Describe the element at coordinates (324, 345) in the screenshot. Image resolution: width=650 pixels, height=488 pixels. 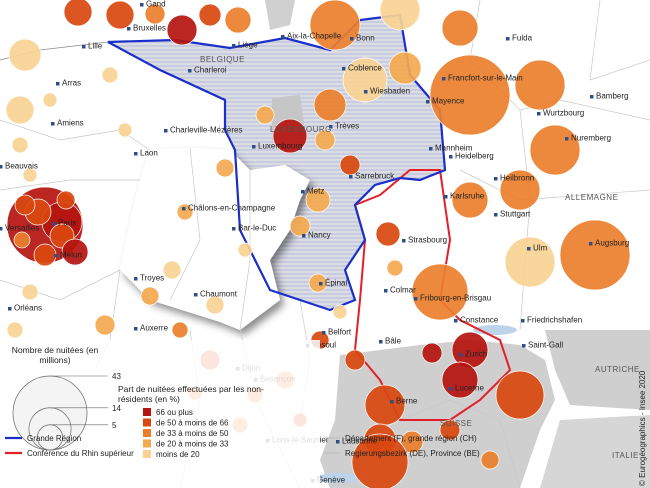
I see `city-label: Vesoul` at that location.